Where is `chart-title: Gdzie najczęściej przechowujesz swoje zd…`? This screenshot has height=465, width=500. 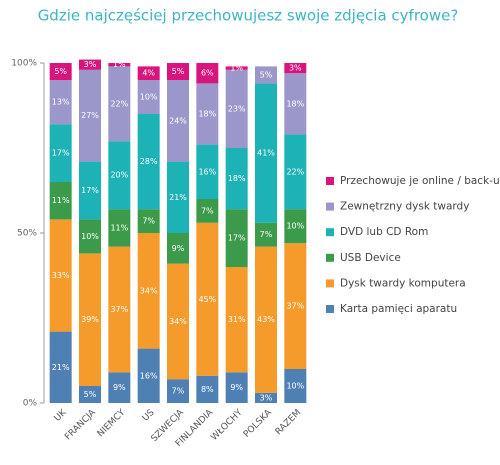 chart-title: Gdzie najczęściej przechowujesz swoje zd… is located at coordinates (248, 16).